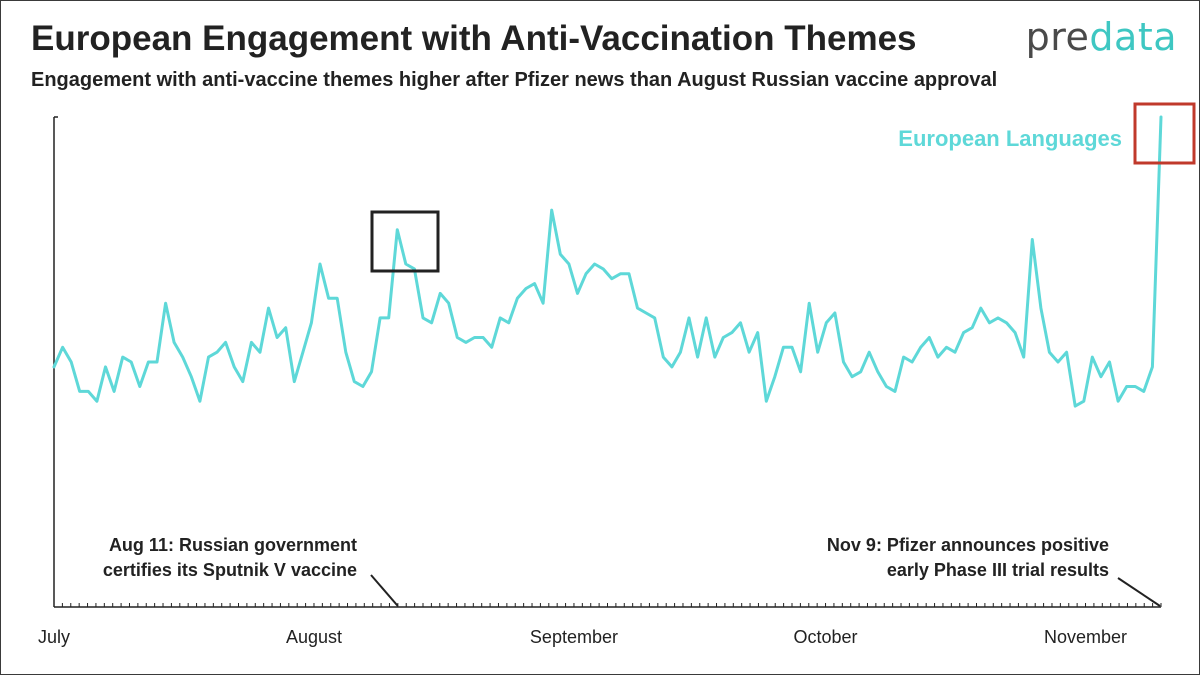  I want to click on annotation-aug-11-leader, so click(384, 590).